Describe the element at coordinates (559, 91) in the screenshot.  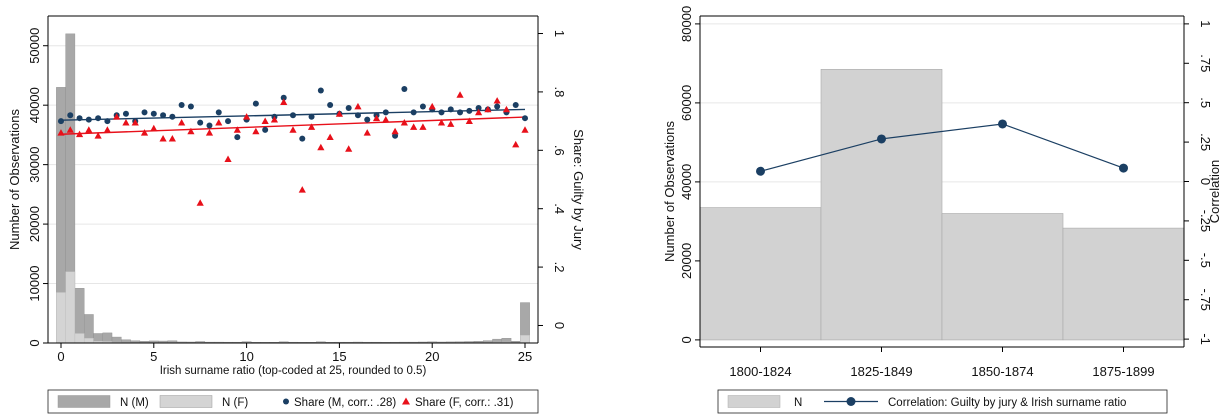
I see `y2-tick-label: .8` at that location.